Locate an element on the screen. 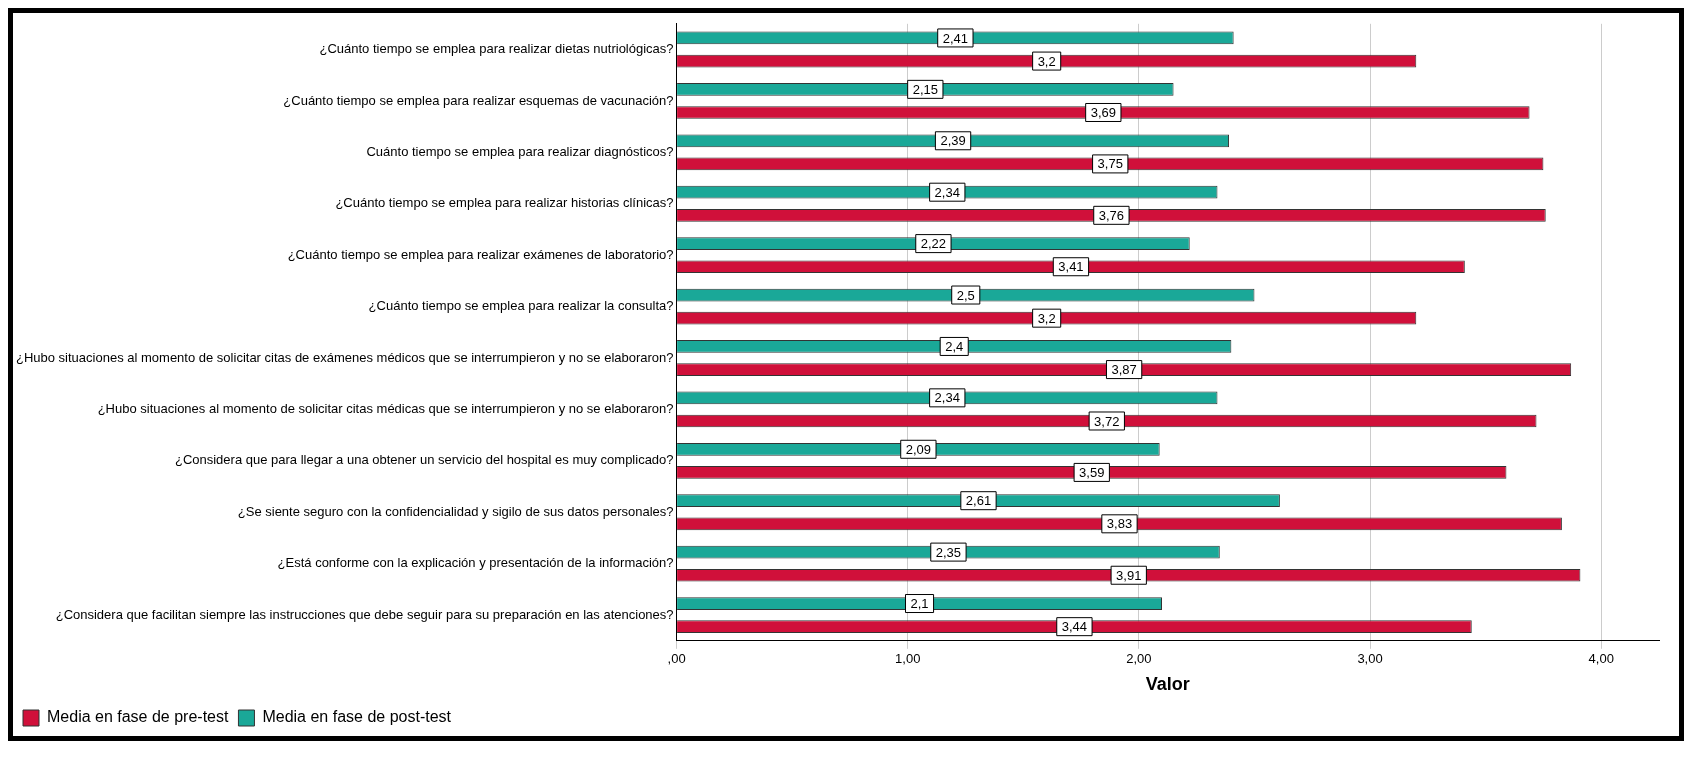 The height and width of the screenshot is (759, 1702). data-label: 3,59 is located at coordinates (1092, 472).